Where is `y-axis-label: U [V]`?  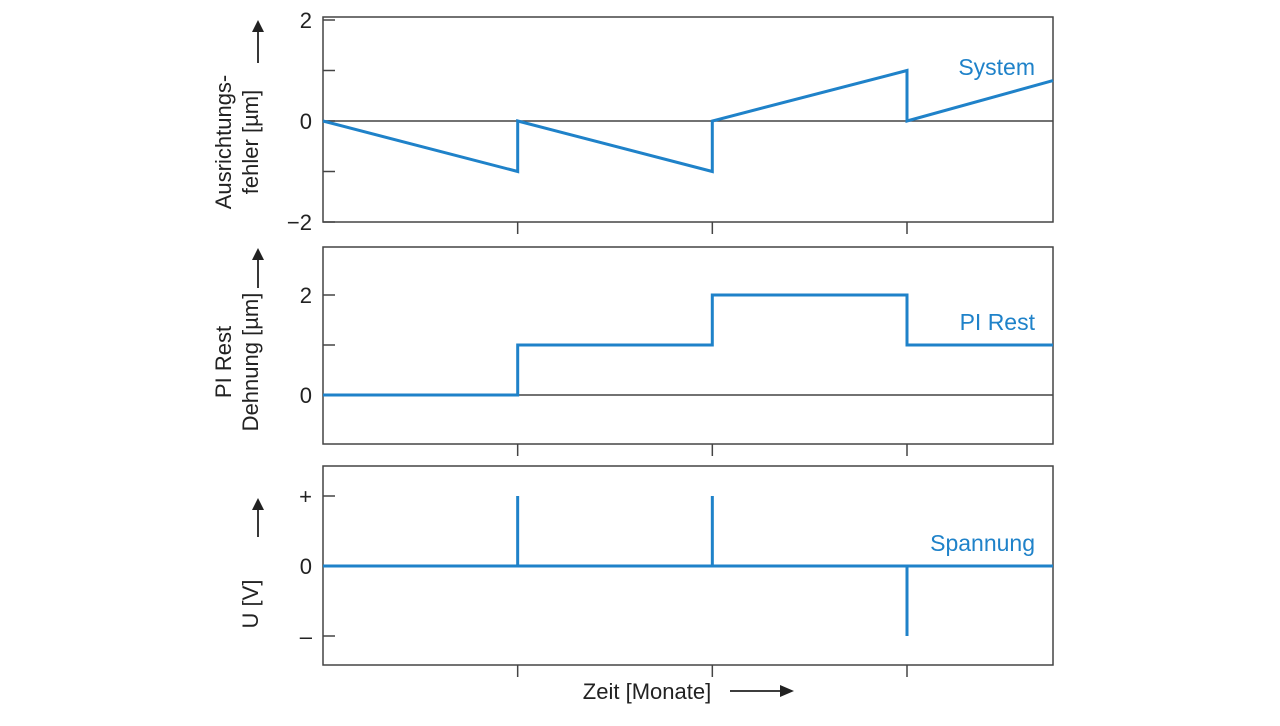
y-axis-label: U [V] is located at coordinates (250, 604).